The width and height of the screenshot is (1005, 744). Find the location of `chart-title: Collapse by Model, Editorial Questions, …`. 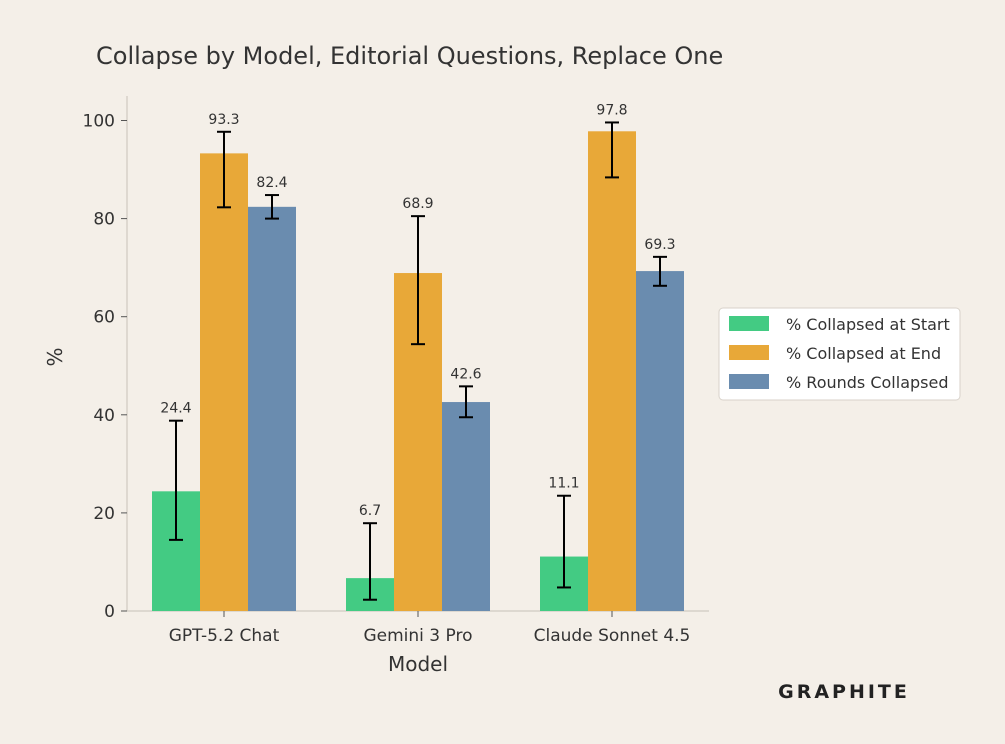

chart-title: Collapse by Model, Editorial Questions, … is located at coordinates (409, 56).